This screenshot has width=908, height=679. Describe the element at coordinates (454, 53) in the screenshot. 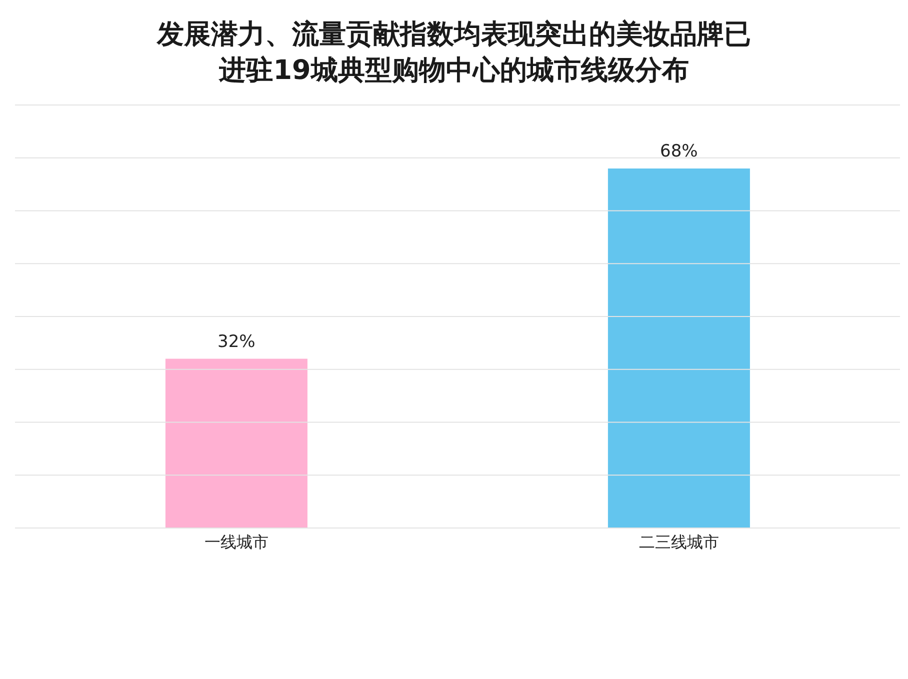

I see `chart-title: 发展潜力、流量贡献指数均表现突出的美妆品牌已进驻19城典型购物中心的城市线级分布` at that location.